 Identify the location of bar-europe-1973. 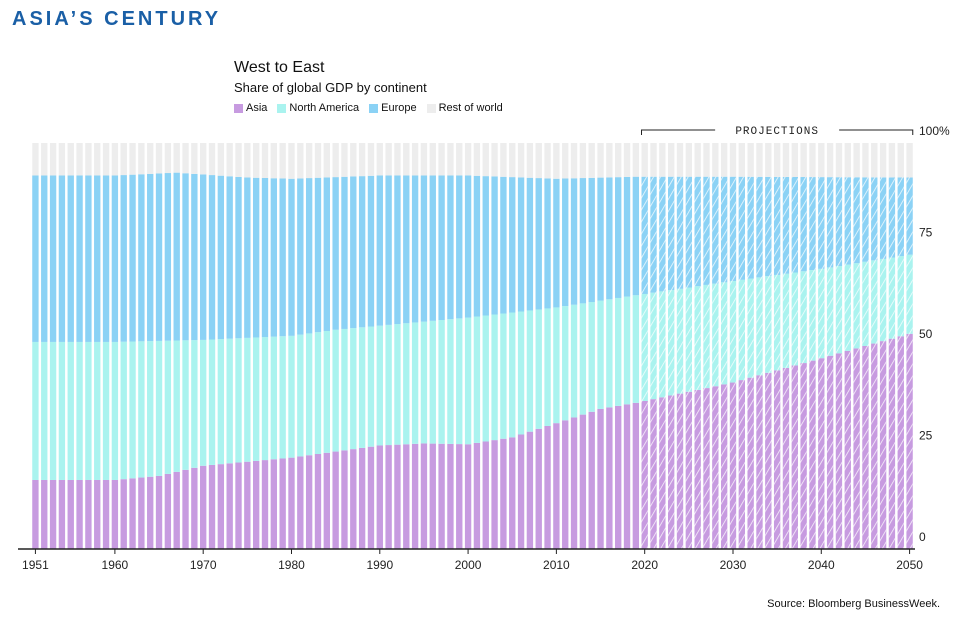
(229, 257).